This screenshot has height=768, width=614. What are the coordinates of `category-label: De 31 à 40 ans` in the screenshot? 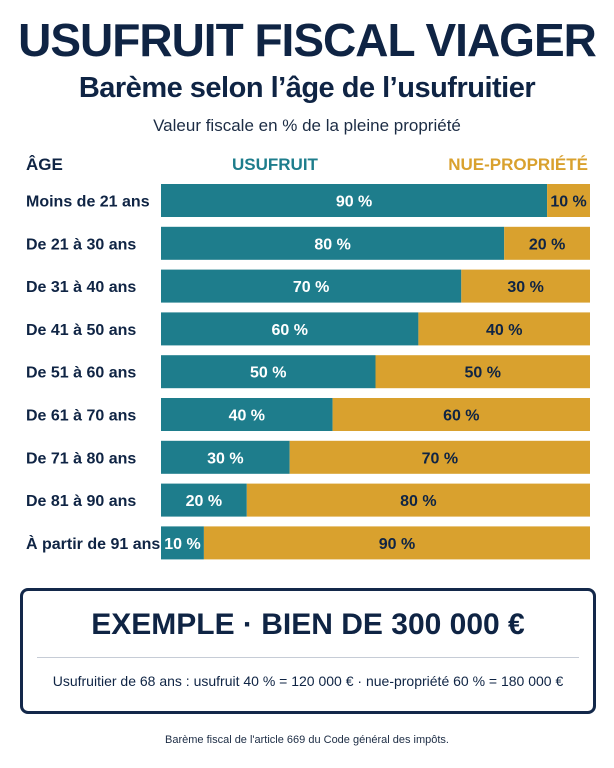 It's located at (81, 287).